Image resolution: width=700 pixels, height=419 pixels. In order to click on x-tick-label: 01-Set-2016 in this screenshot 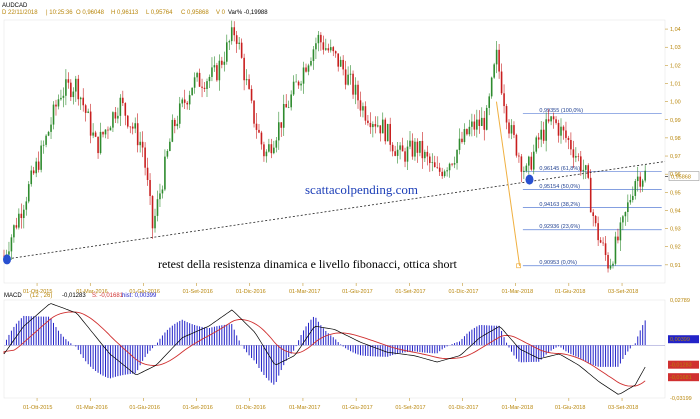, I will do `click(198, 292)`.